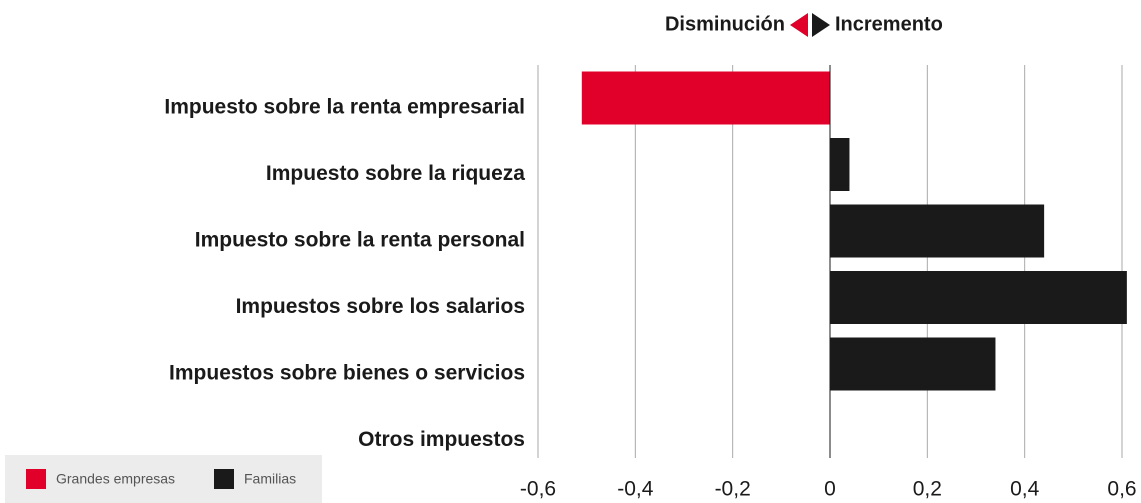 The height and width of the screenshot is (503, 1141). I want to click on x-tick-label: 0,4, so click(1025, 489).